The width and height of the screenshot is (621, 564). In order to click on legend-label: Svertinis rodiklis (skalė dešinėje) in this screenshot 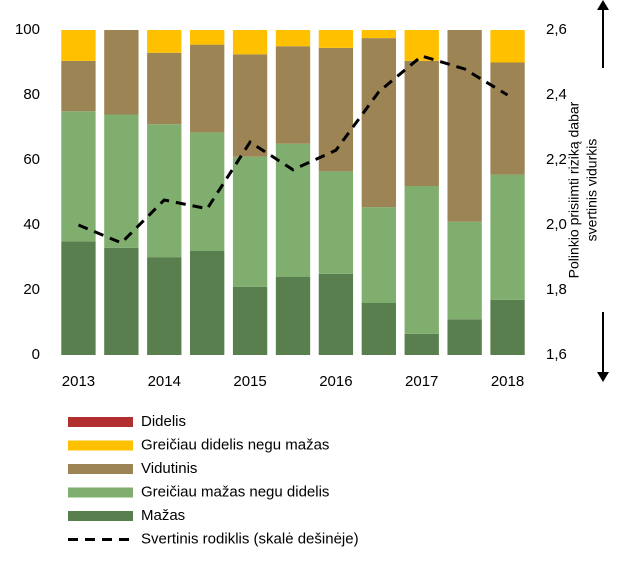, I will do `click(250, 538)`.